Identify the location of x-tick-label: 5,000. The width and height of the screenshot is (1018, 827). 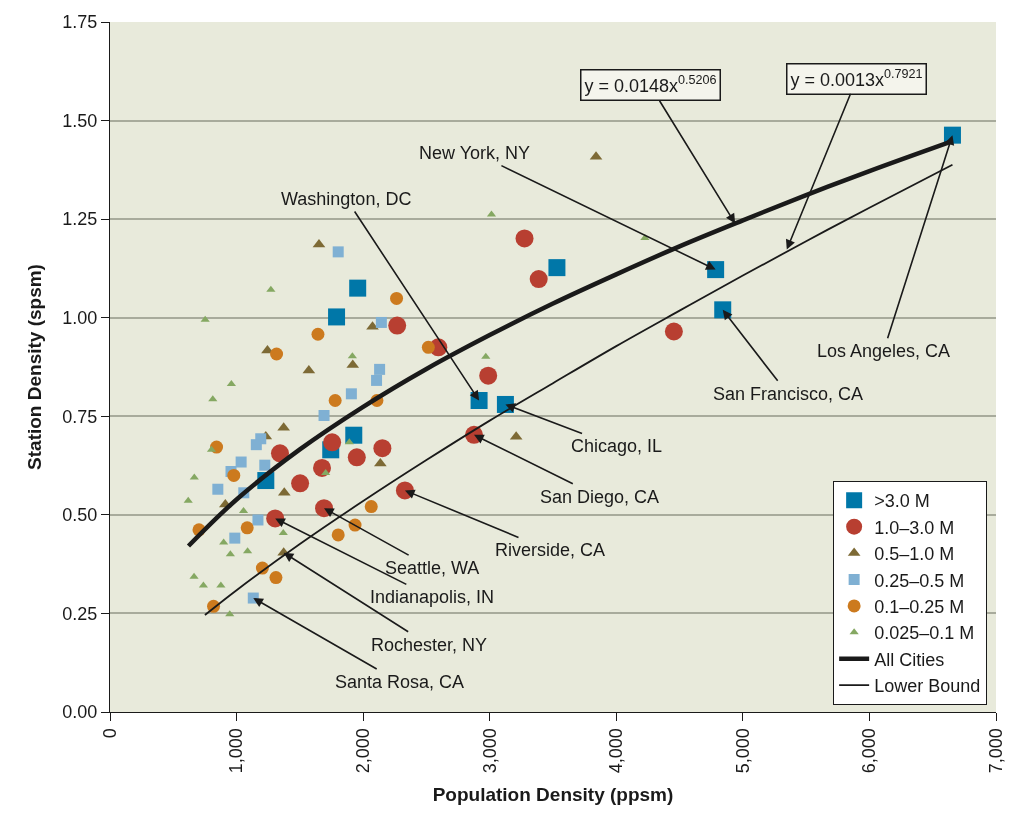
(742, 751).